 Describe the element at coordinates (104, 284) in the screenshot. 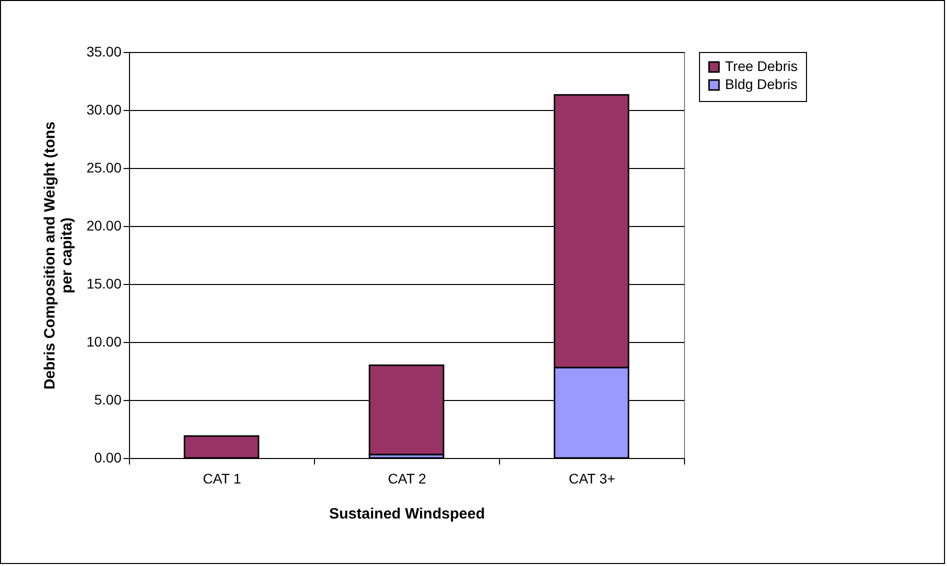

I see `y-tick-label: 15.00` at that location.